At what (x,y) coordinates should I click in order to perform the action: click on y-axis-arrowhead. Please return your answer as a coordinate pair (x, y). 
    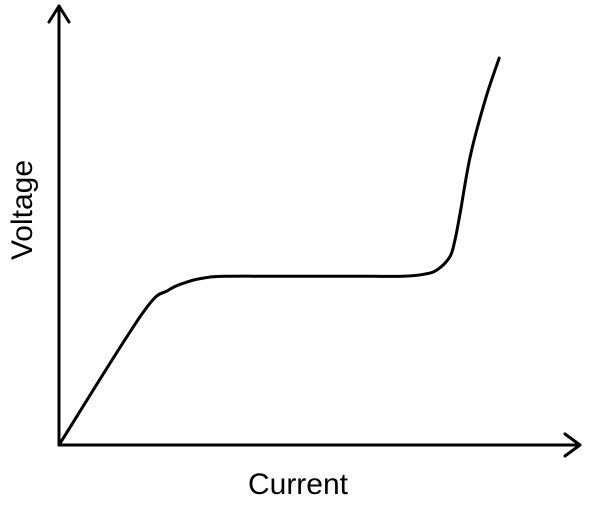
    Looking at the image, I should click on (59, 14).